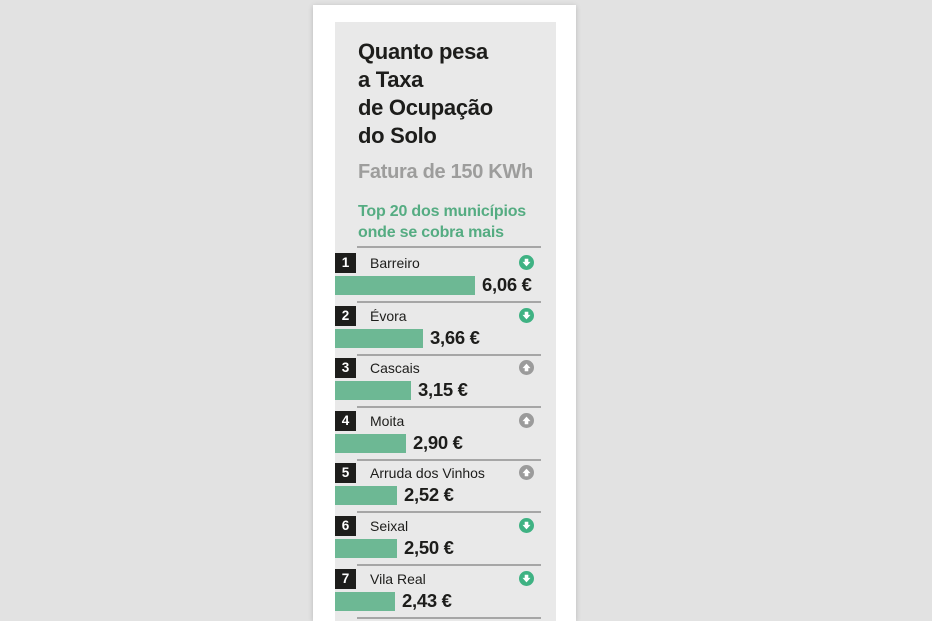 The width and height of the screenshot is (932, 621). What do you see at coordinates (445, 172) in the screenshot?
I see `chart-subtitle: Fatura de 150 KWh` at bounding box center [445, 172].